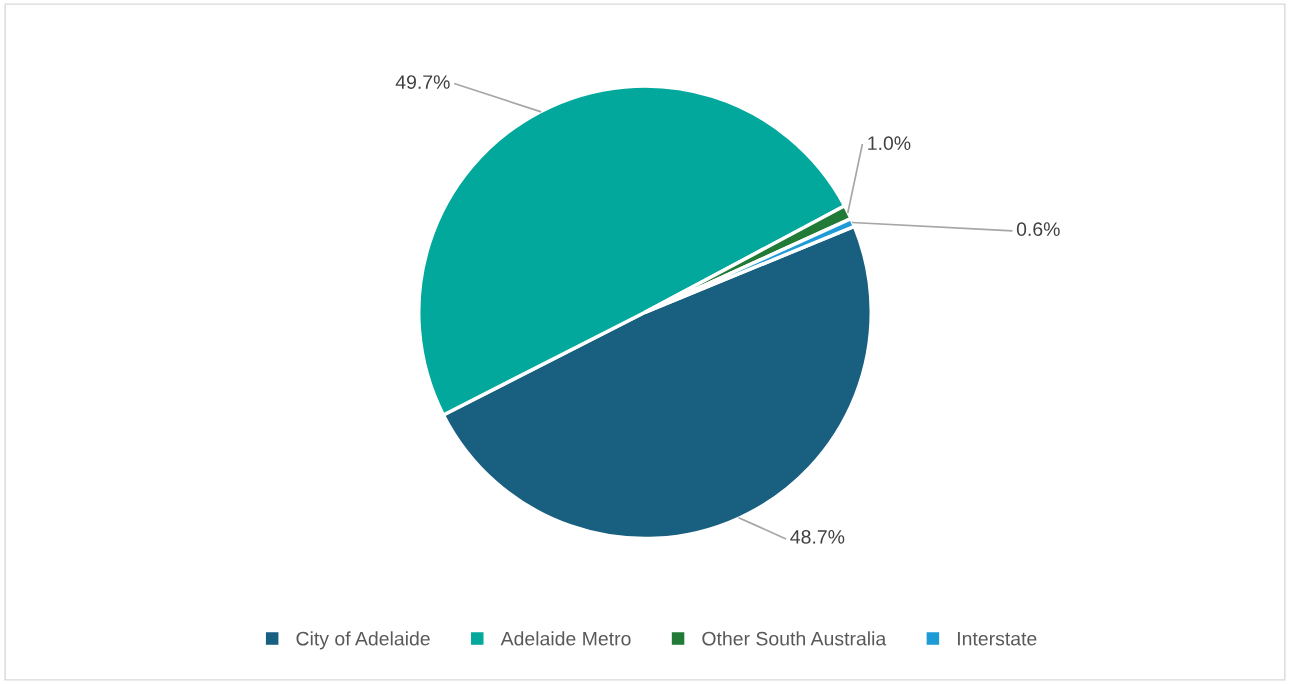  What do you see at coordinates (1038, 229) in the screenshot?
I see `data-label: 0.6%` at bounding box center [1038, 229].